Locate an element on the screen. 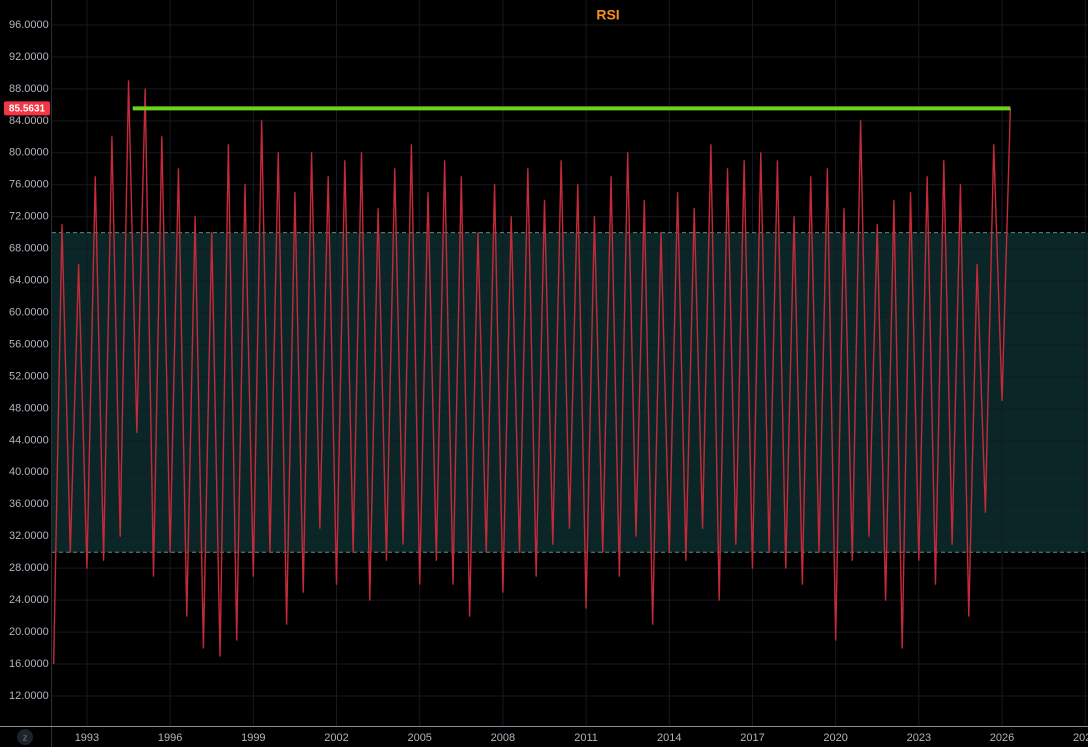  x-tick-label: 1996 is located at coordinates (170, 738).